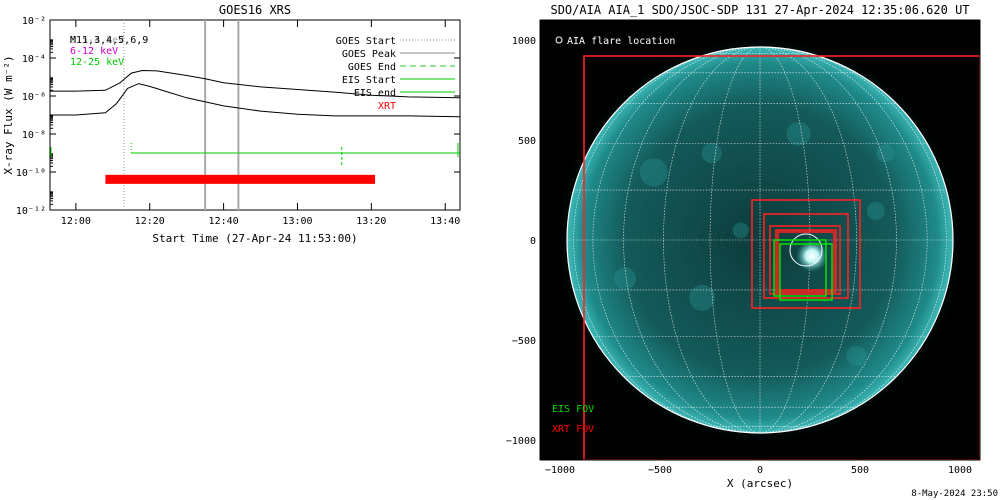 The image size is (1000, 500). I want to click on left-y-tick-label: 10⁻⁸, so click(34, 135).